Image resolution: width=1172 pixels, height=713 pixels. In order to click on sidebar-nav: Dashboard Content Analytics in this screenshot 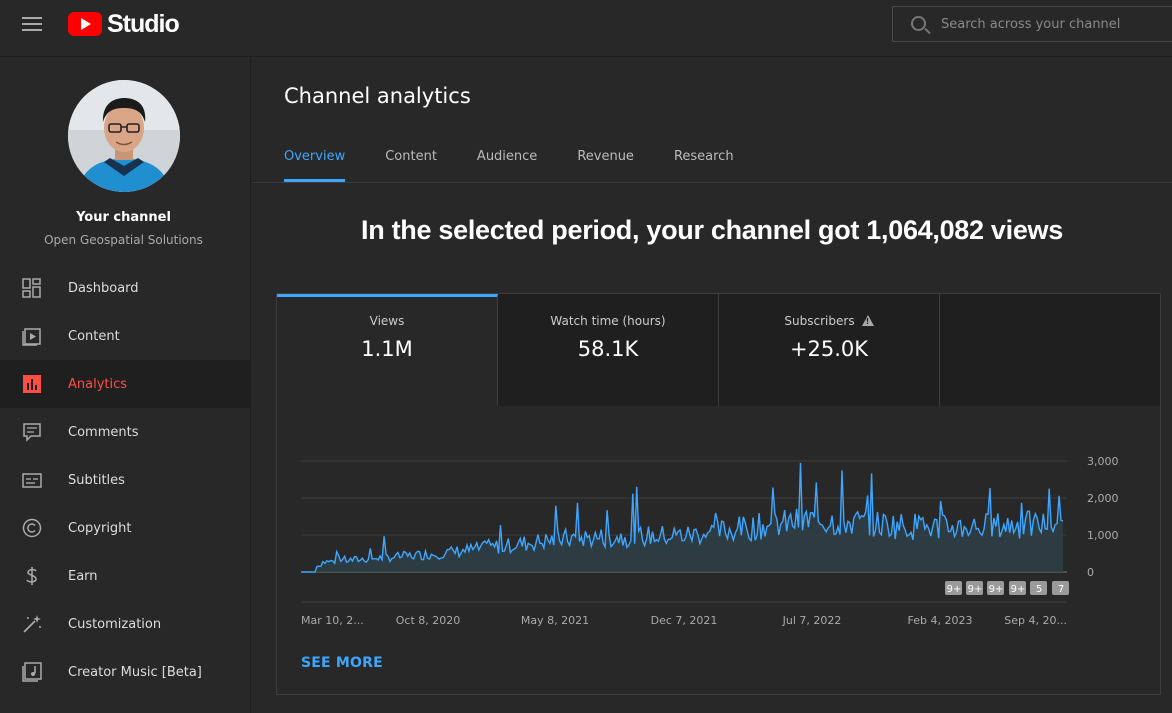, I will do `click(125, 480)`.